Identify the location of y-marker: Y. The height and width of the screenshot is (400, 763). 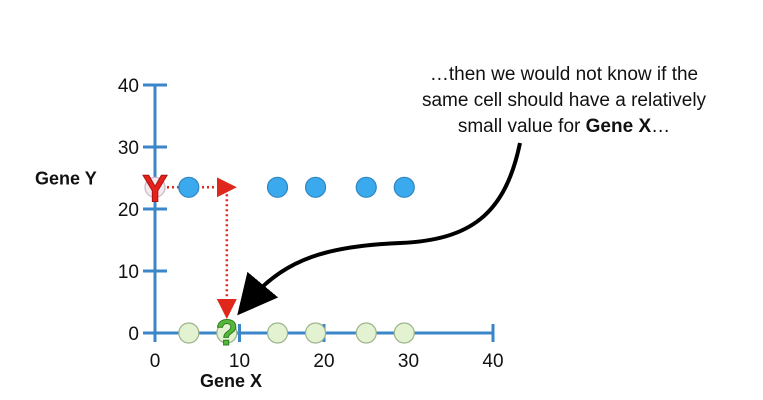
(154, 189).